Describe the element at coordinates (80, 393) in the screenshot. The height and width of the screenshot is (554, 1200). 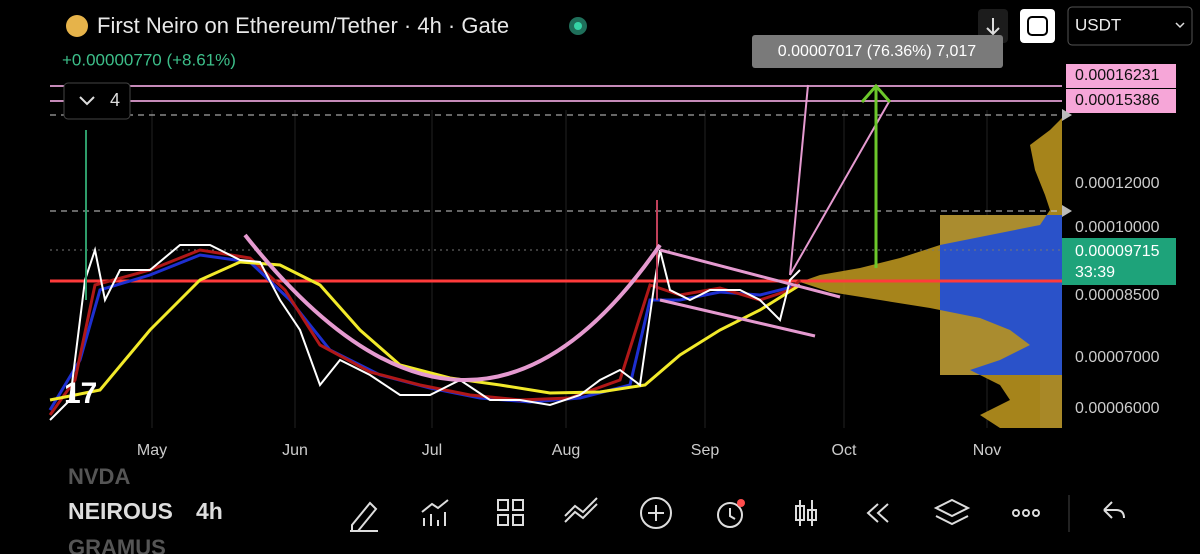
I see `logo: 17` at that location.